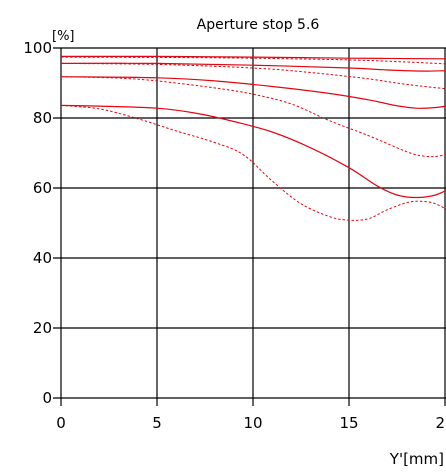  I want to click on x-tick-label-5: 5, so click(157, 423).